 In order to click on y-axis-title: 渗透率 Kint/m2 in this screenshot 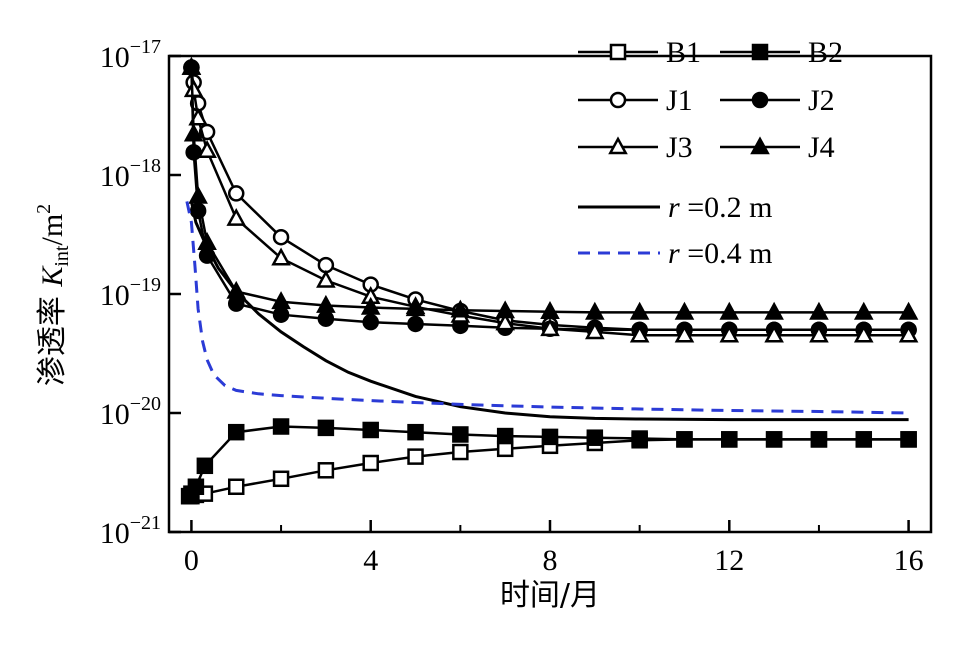, I will do `click(53, 295)`.